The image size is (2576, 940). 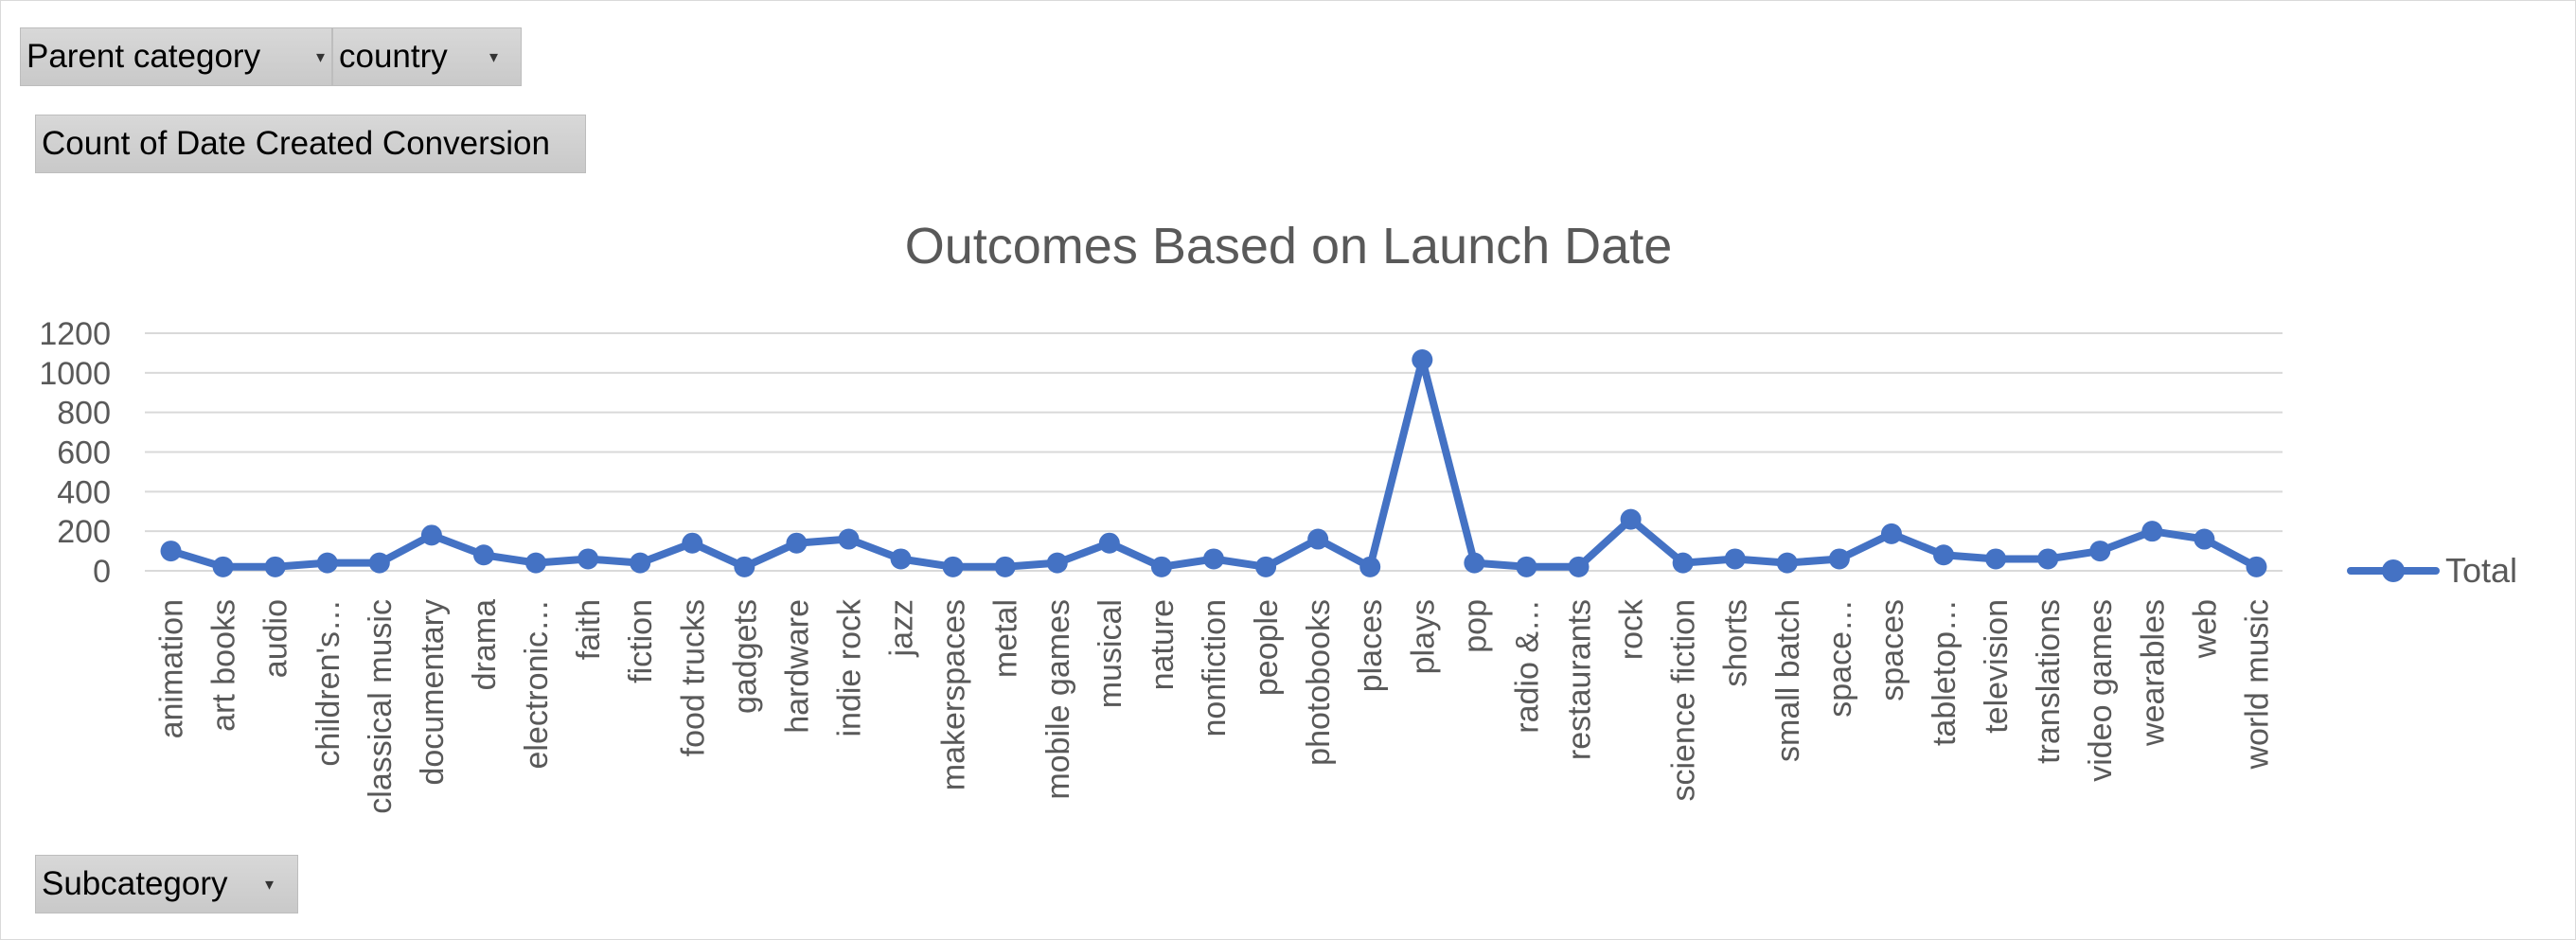 What do you see at coordinates (1110, 653) in the screenshot?
I see `x-tick-label: musical` at bounding box center [1110, 653].